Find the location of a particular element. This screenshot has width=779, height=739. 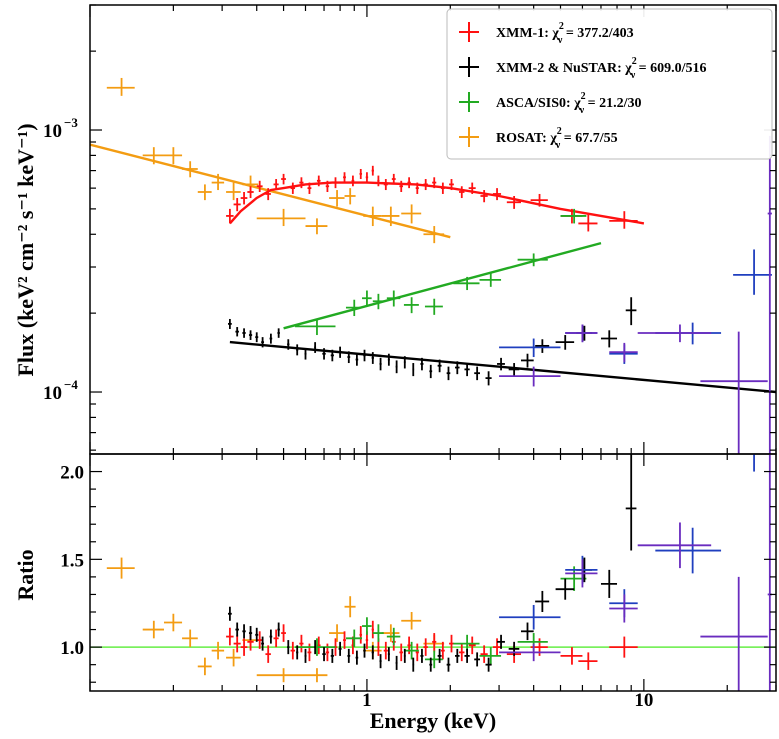

ratio-tick-label: 2.0 is located at coordinates (72, 473).